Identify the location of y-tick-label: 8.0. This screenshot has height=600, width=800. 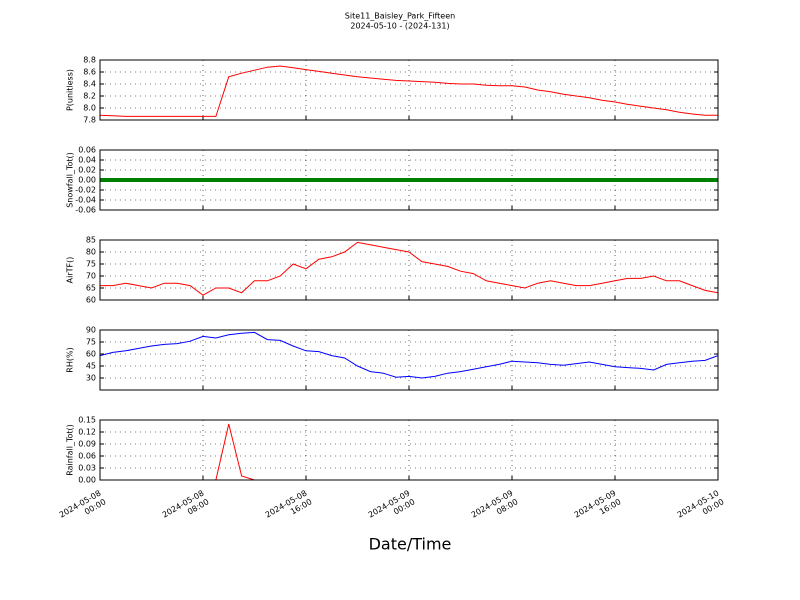
(89, 108).